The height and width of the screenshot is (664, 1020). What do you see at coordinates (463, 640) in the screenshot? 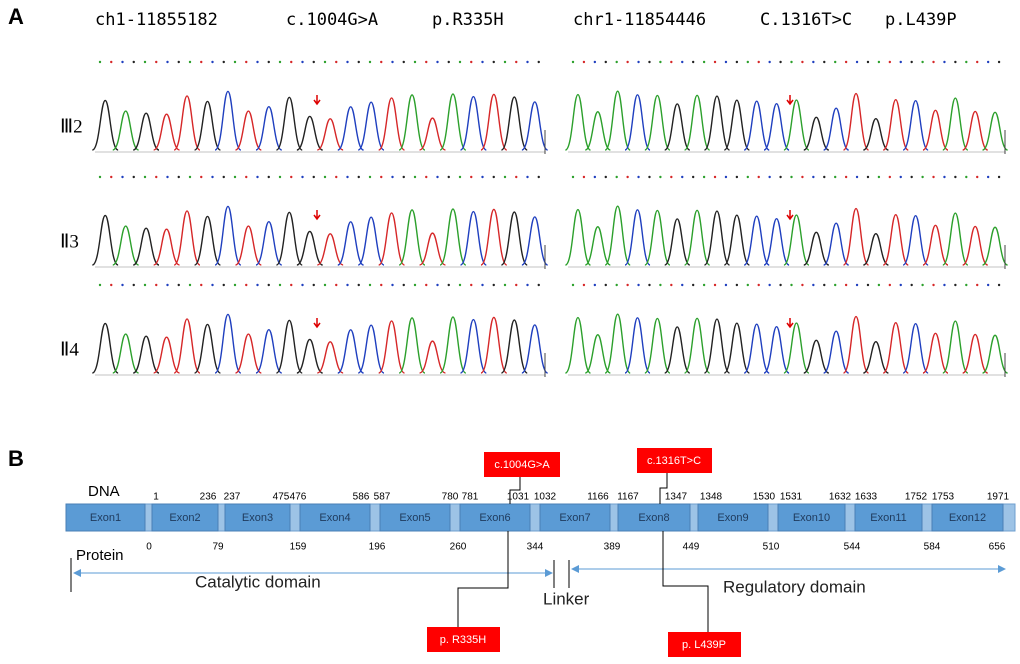
I see `mutation-label: p. R335H` at bounding box center [463, 640].